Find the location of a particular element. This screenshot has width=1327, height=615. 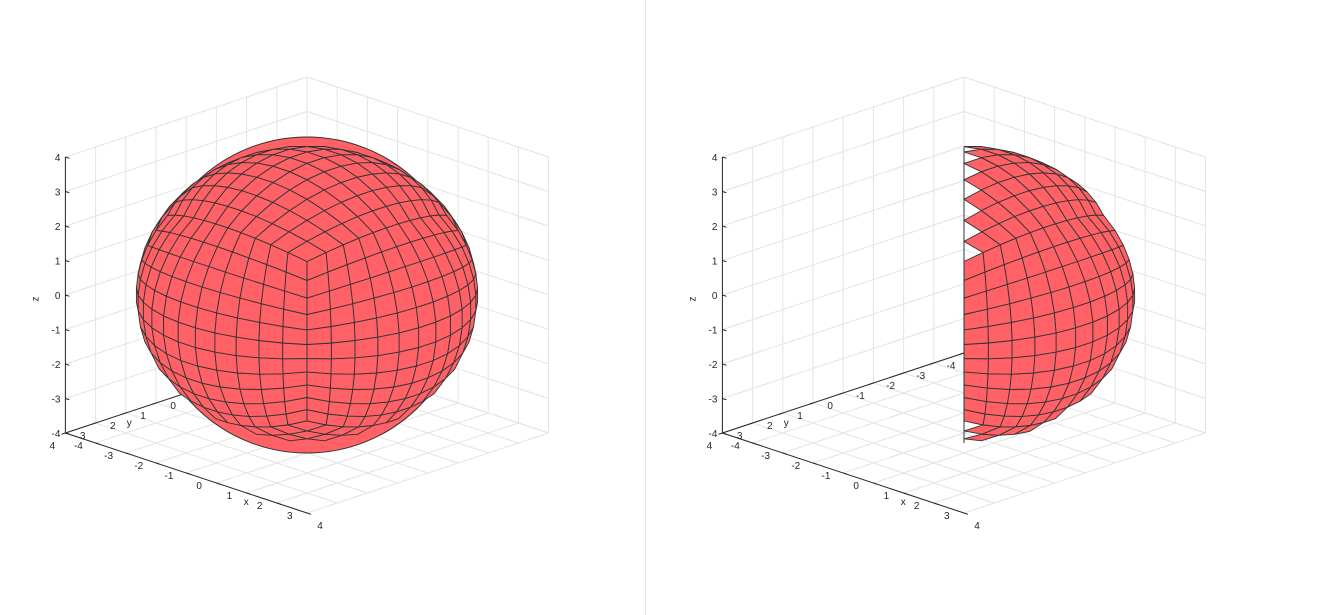

x-tick-label: 2 is located at coordinates (917, 506).